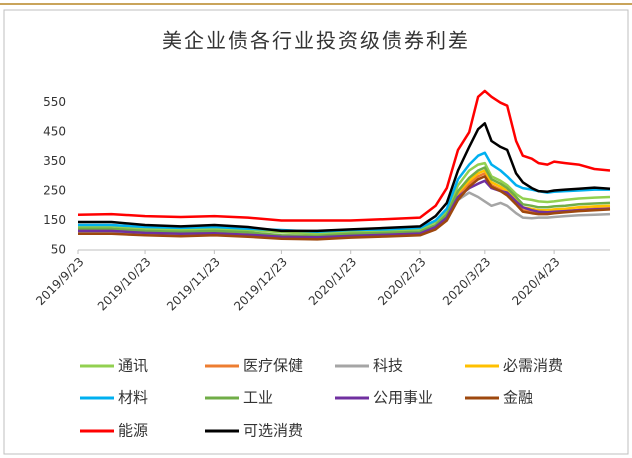 The image size is (632, 458). What do you see at coordinates (193, 284) in the screenshot?
I see `x-tick-label: 2019/11/23` at bounding box center [193, 284].